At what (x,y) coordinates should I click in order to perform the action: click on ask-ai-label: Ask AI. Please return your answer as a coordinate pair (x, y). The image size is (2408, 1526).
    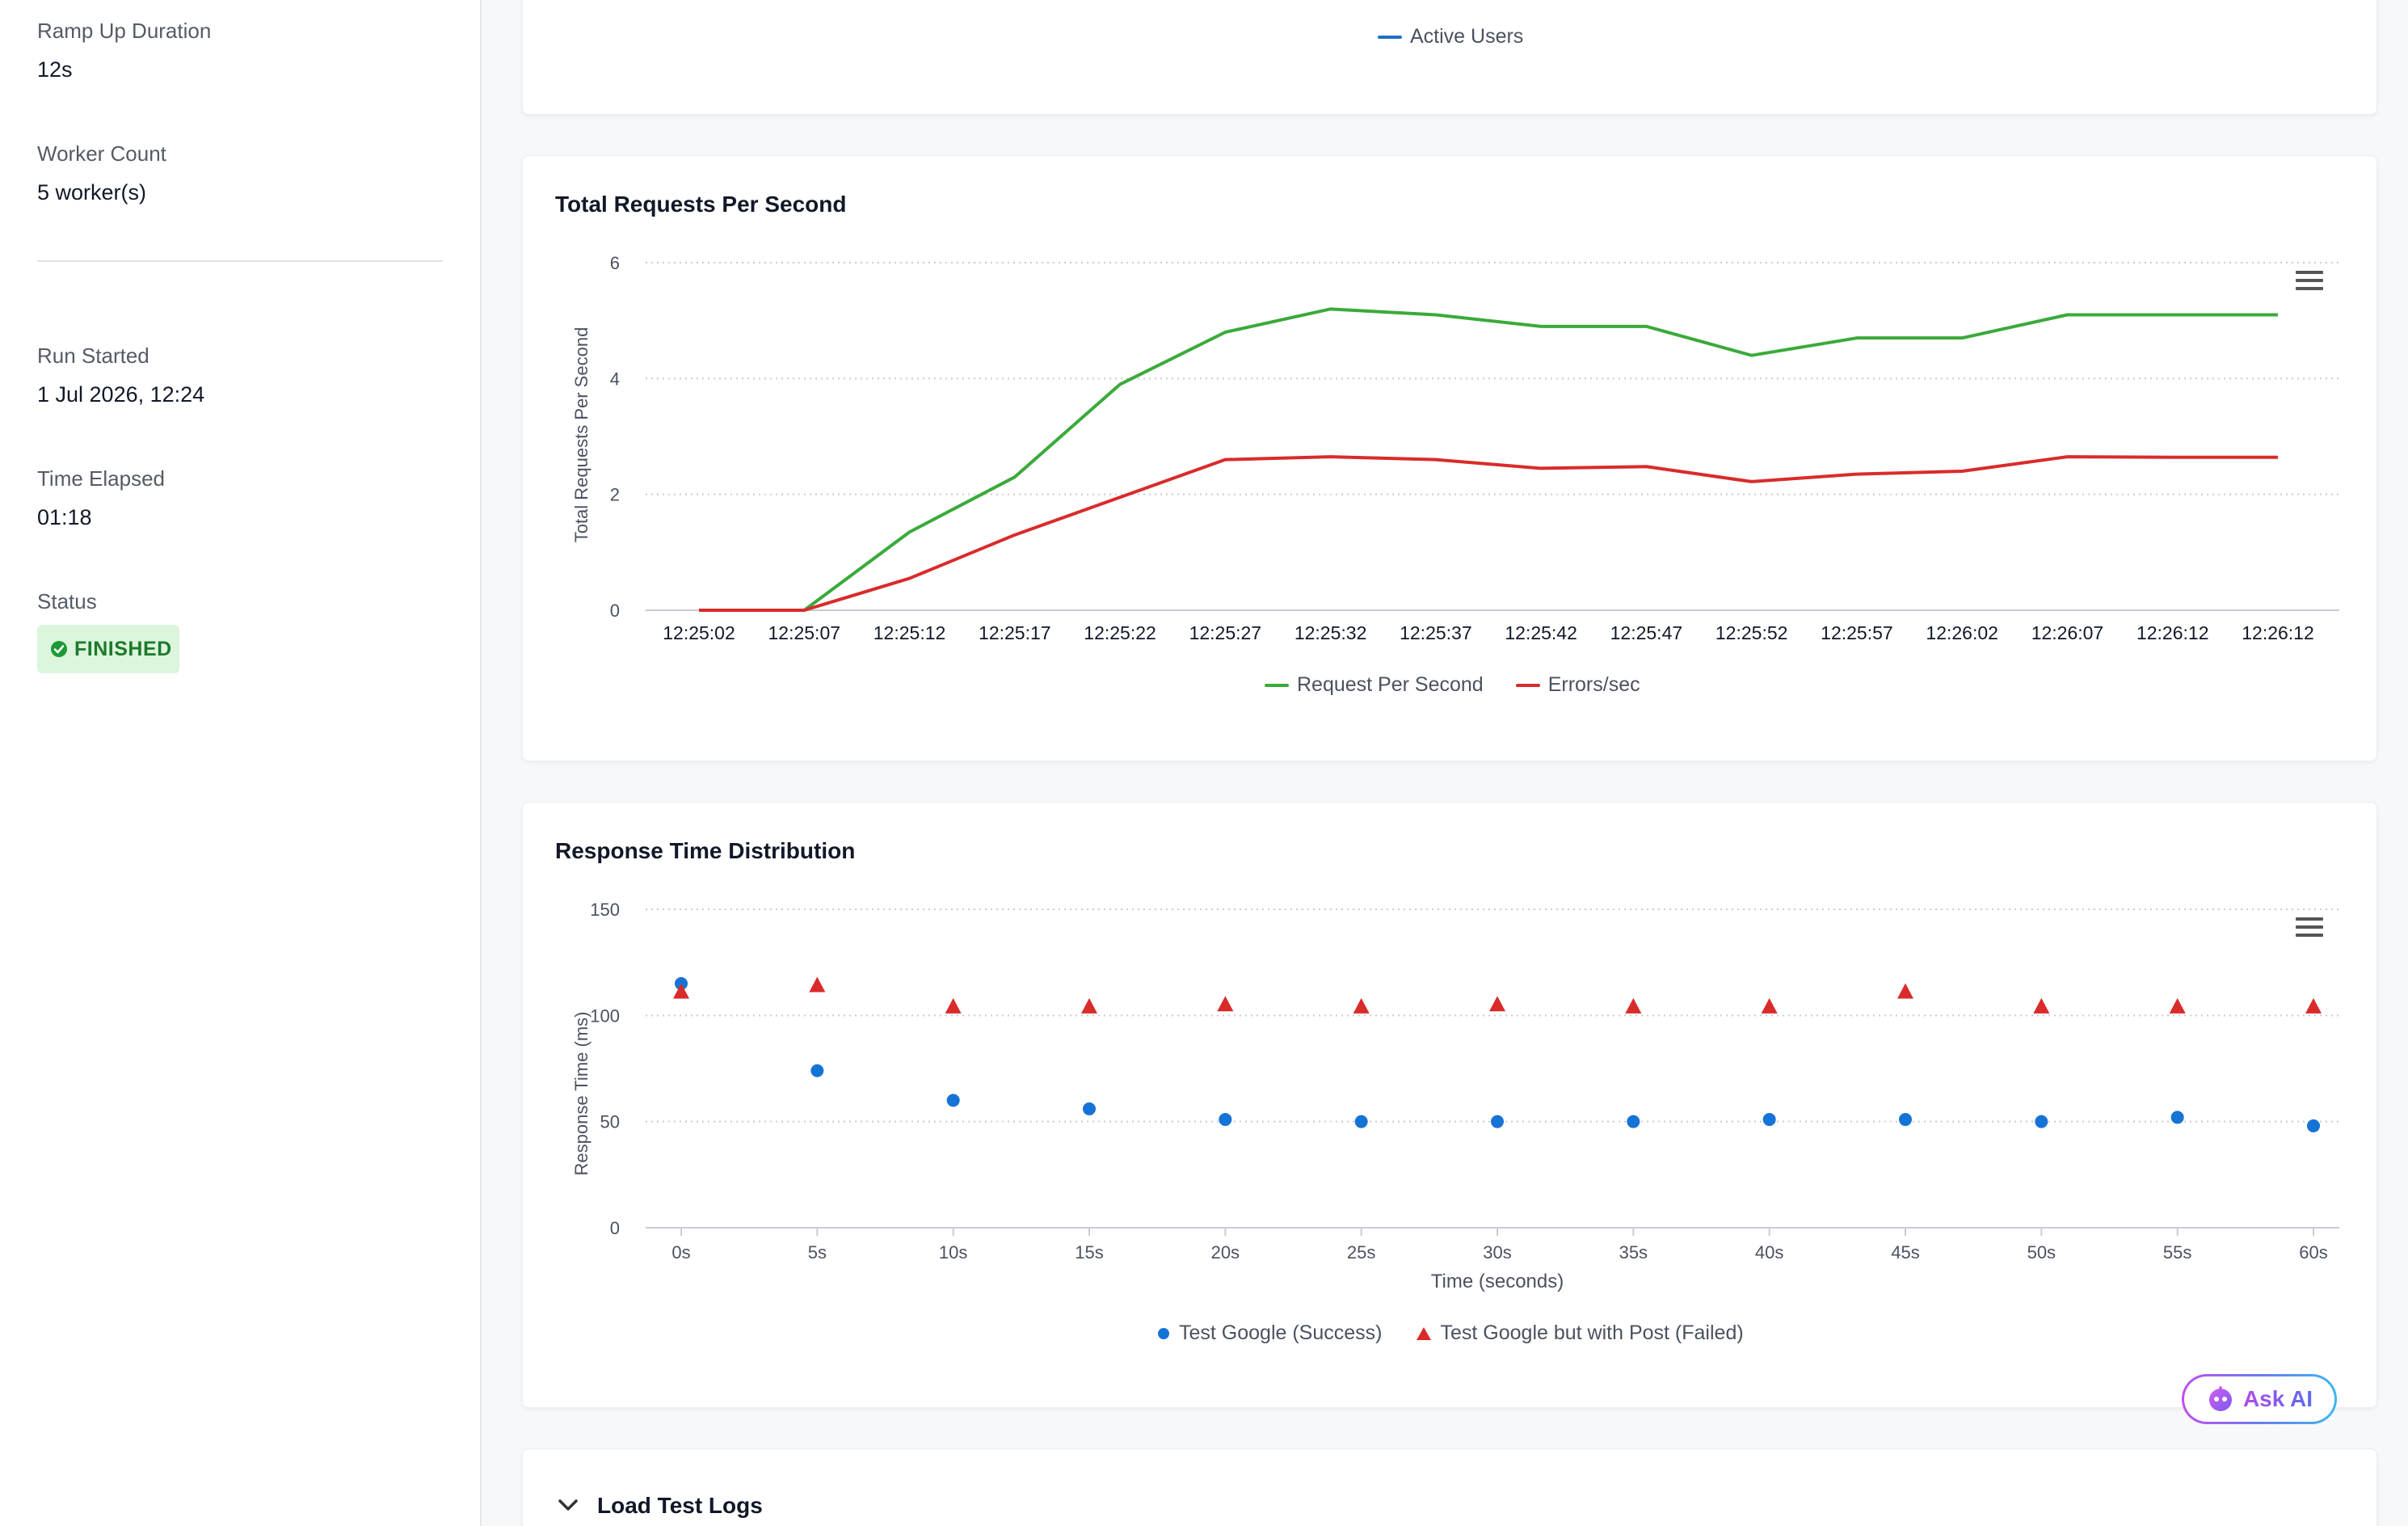
    Looking at the image, I should click on (2277, 1399).